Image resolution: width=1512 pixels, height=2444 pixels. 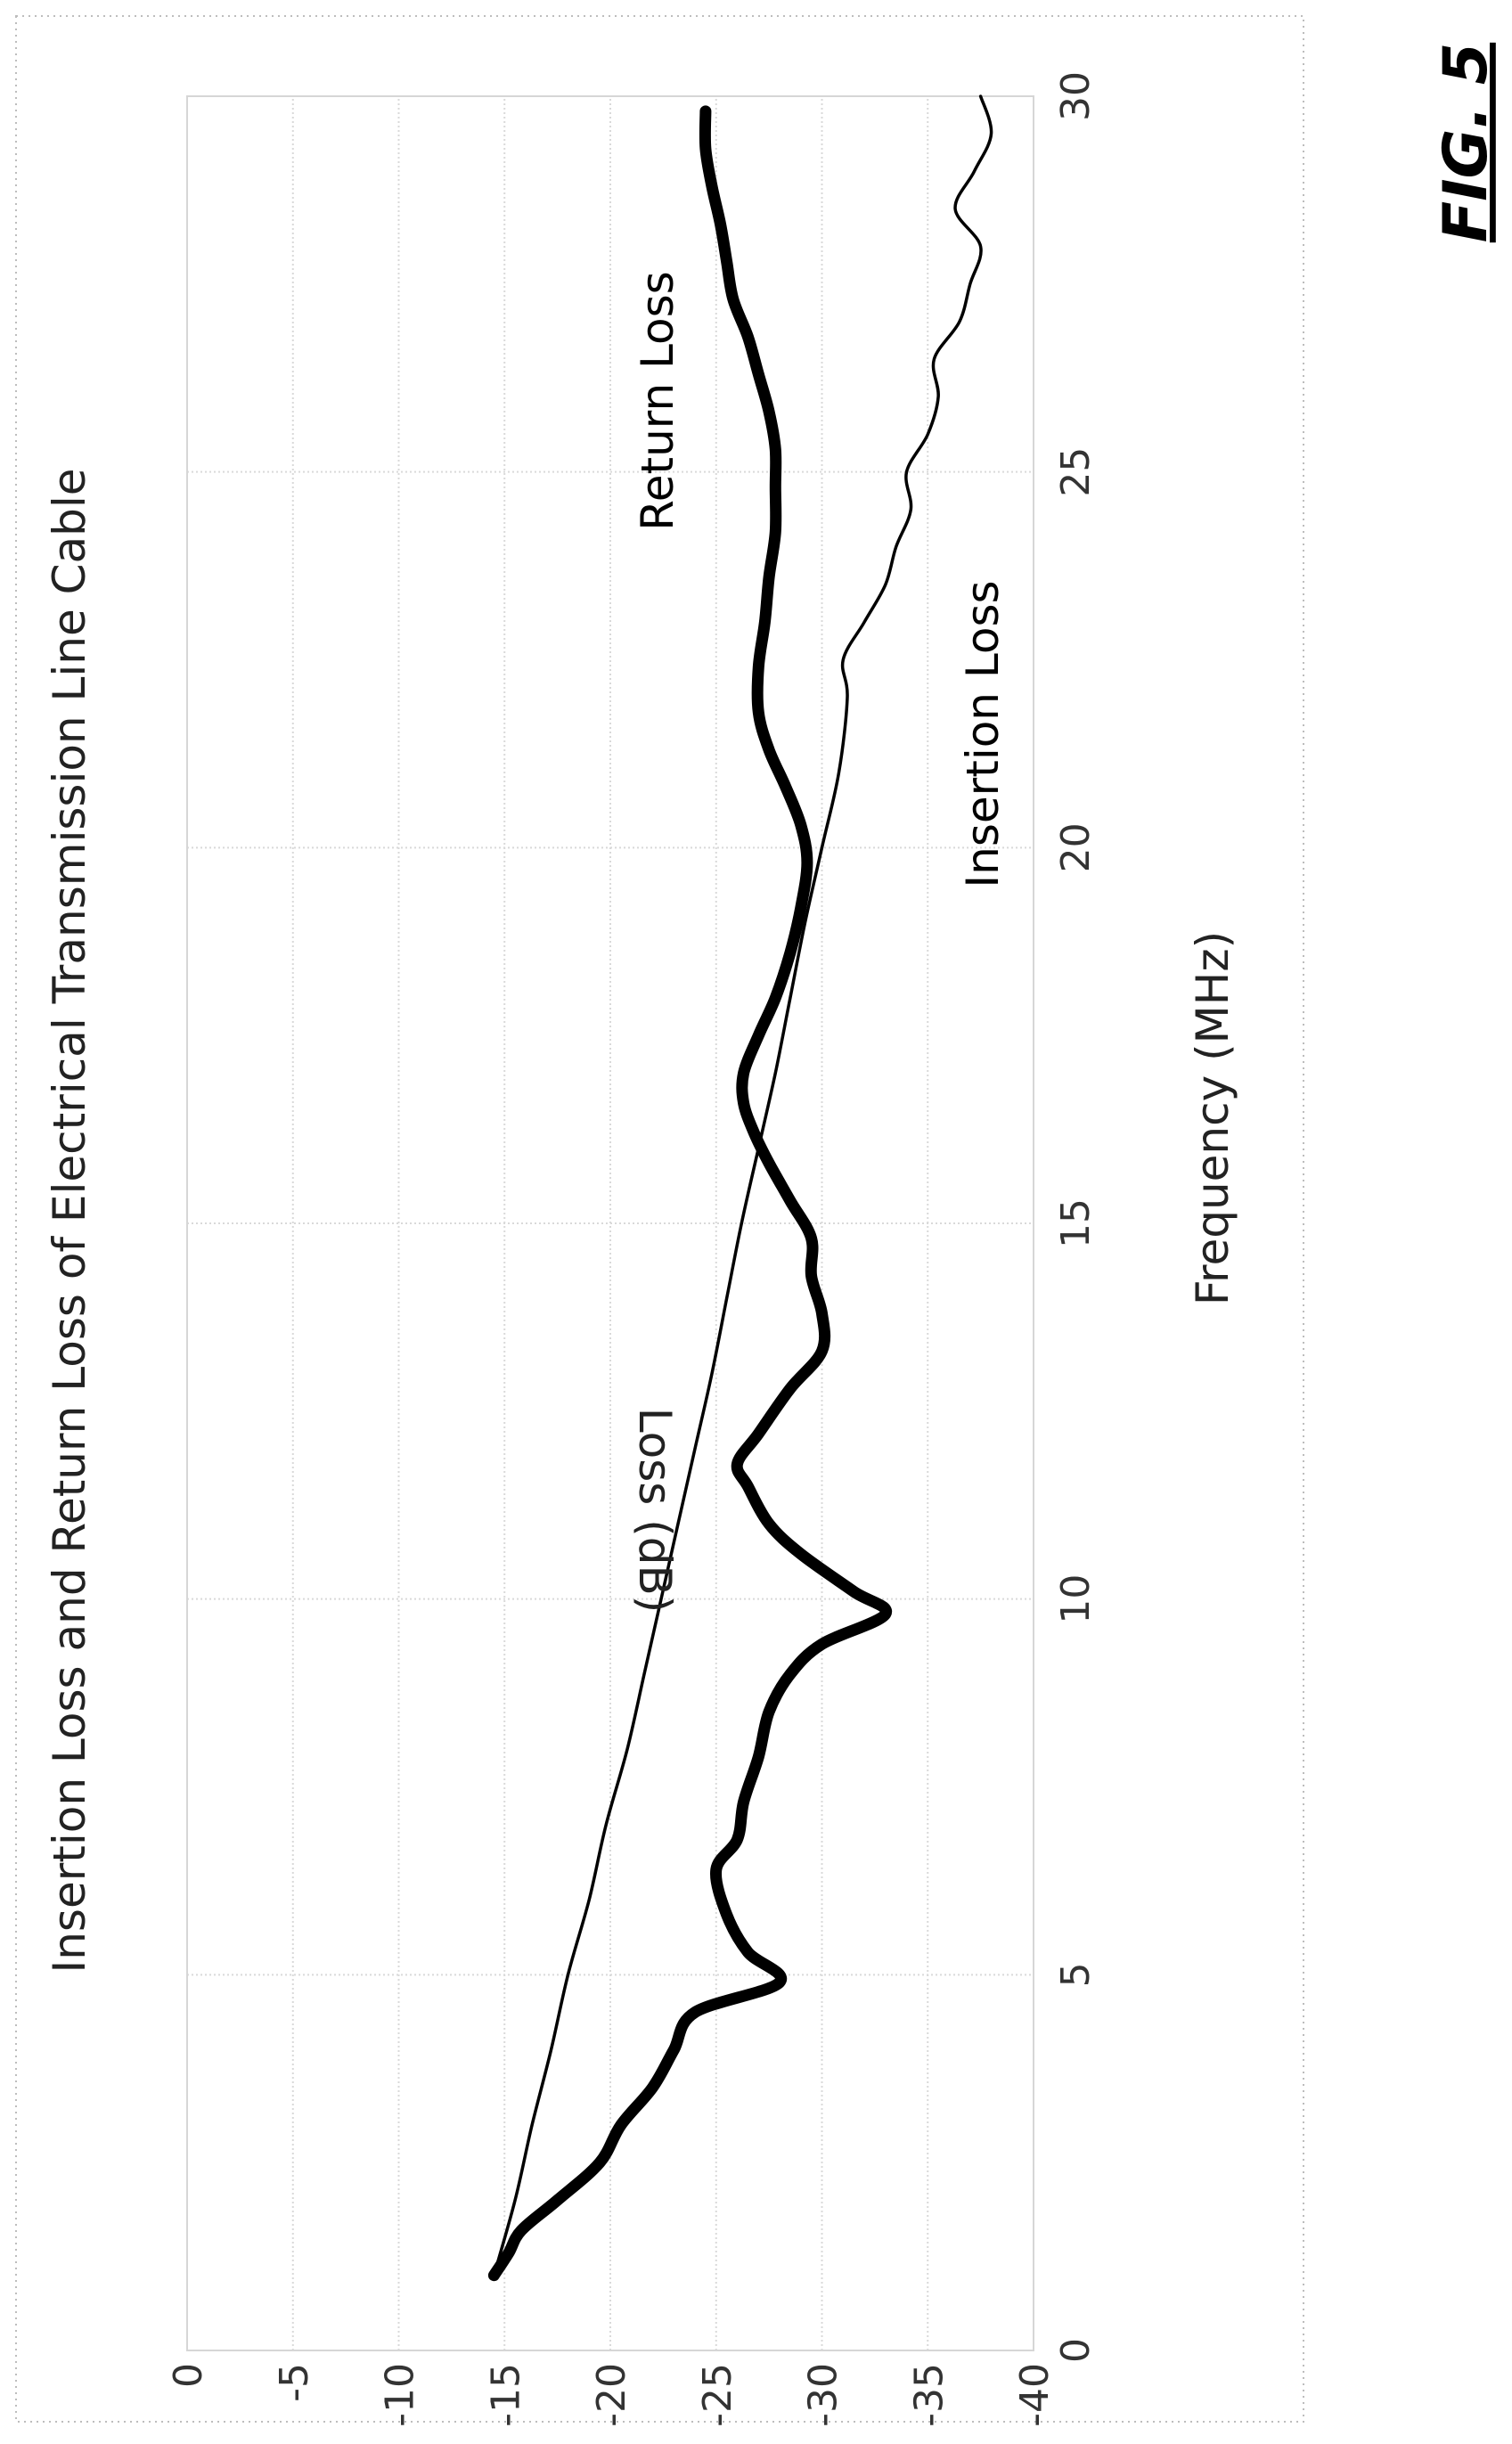 I want to click on y-tick-label: -20, so click(x=611, y=2395).